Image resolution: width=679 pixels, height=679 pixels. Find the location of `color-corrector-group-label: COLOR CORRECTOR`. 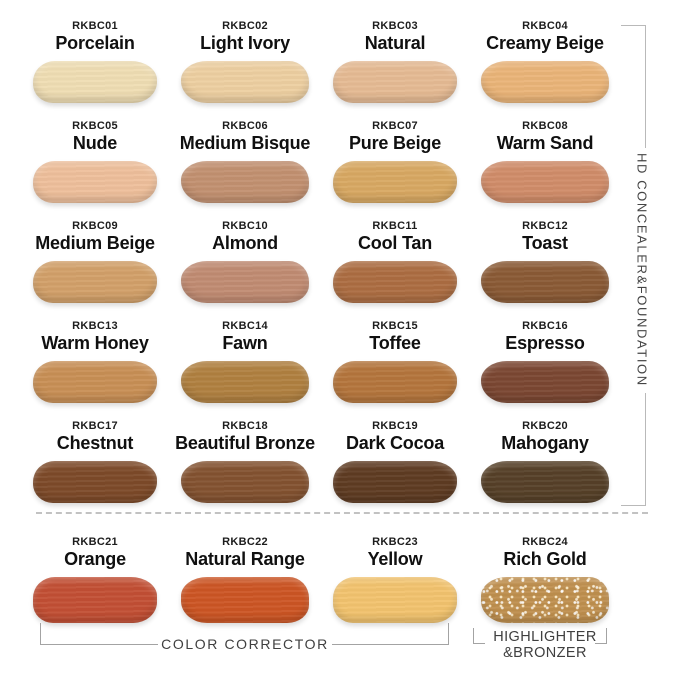

color-corrector-group-label: COLOR CORRECTOR is located at coordinates (245, 644).